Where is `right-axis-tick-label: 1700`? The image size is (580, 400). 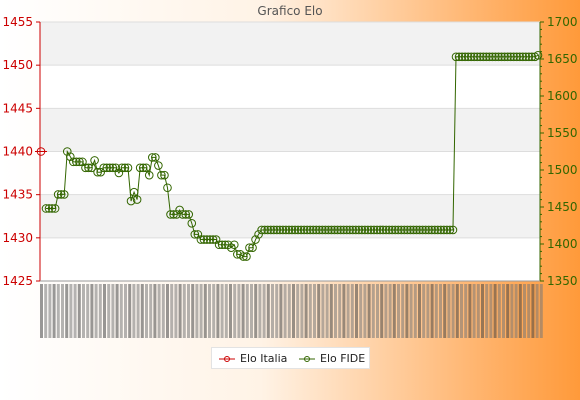 right-axis-tick-label: 1700 is located at coordinates (562, 22).